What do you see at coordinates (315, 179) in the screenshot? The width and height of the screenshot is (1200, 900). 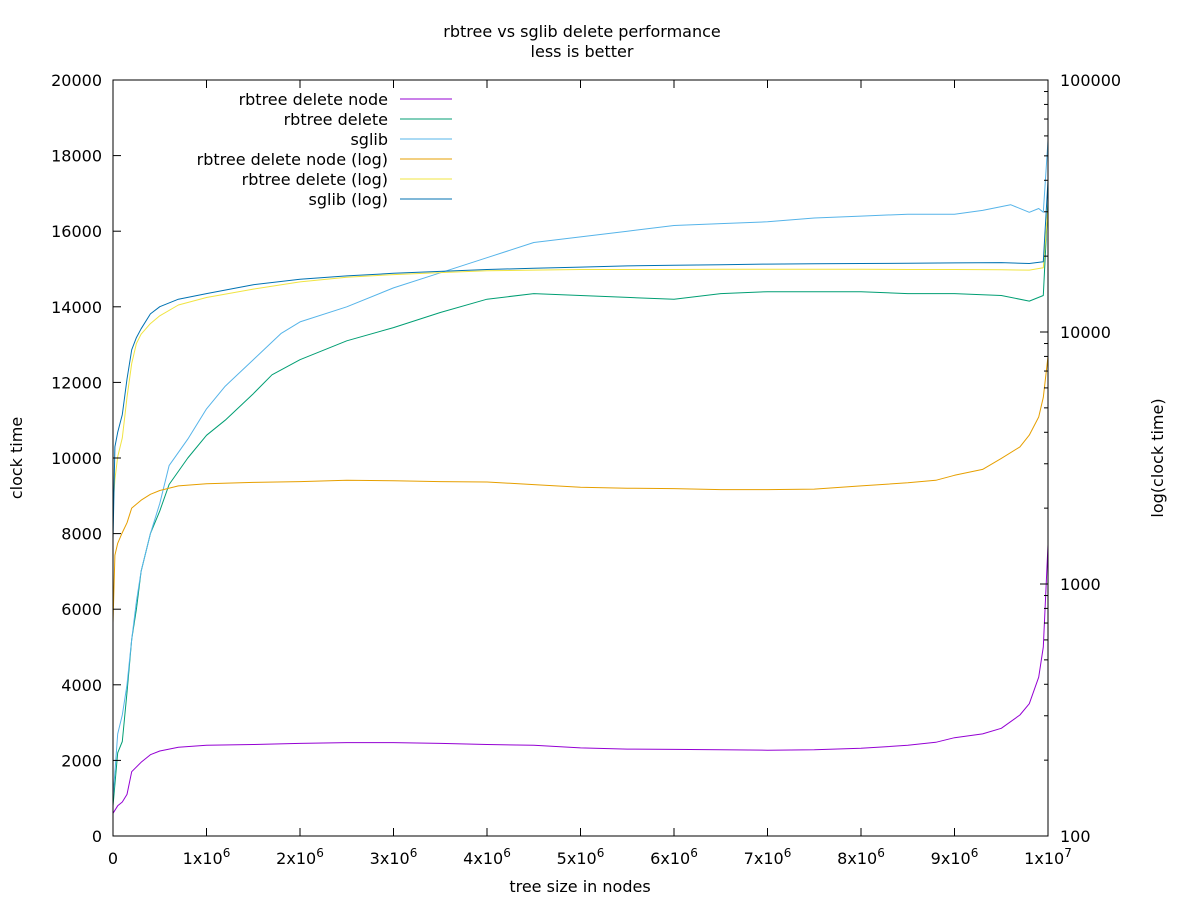 I see `legend-label-4: rbtree delete (log)` at bounding box center [315, 179].